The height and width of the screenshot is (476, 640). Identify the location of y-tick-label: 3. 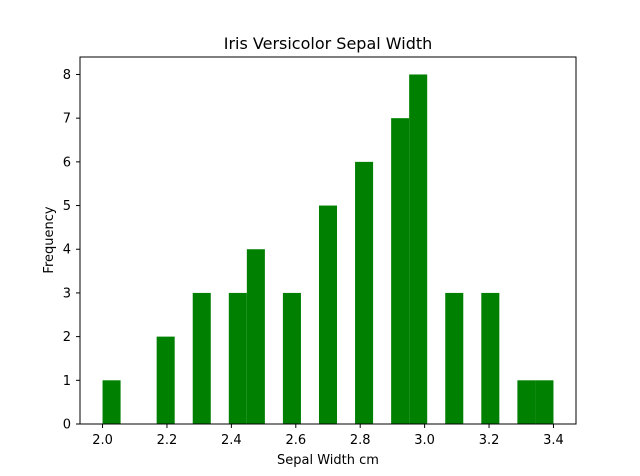
(67, 293).